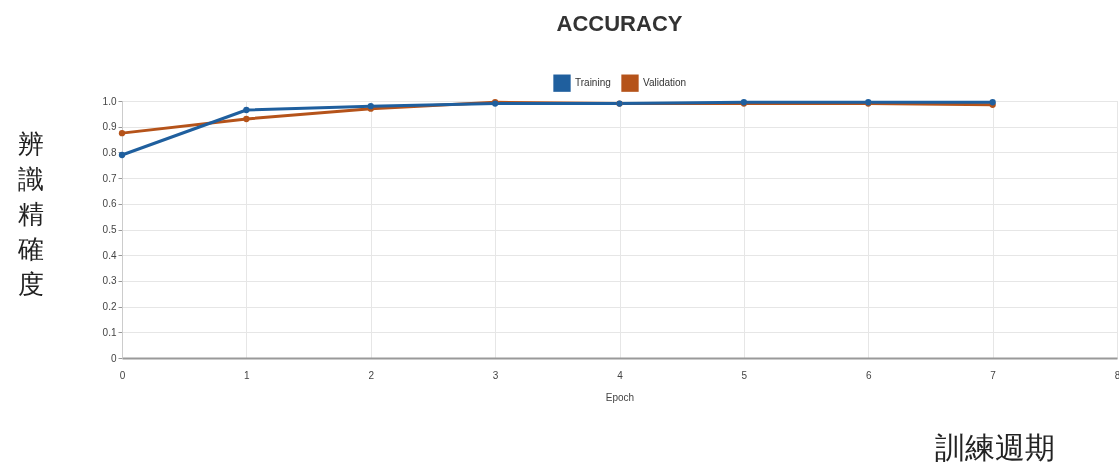 The image size is (1119, 464). I want to click on x-tick-label: 3, so click(495, 375).